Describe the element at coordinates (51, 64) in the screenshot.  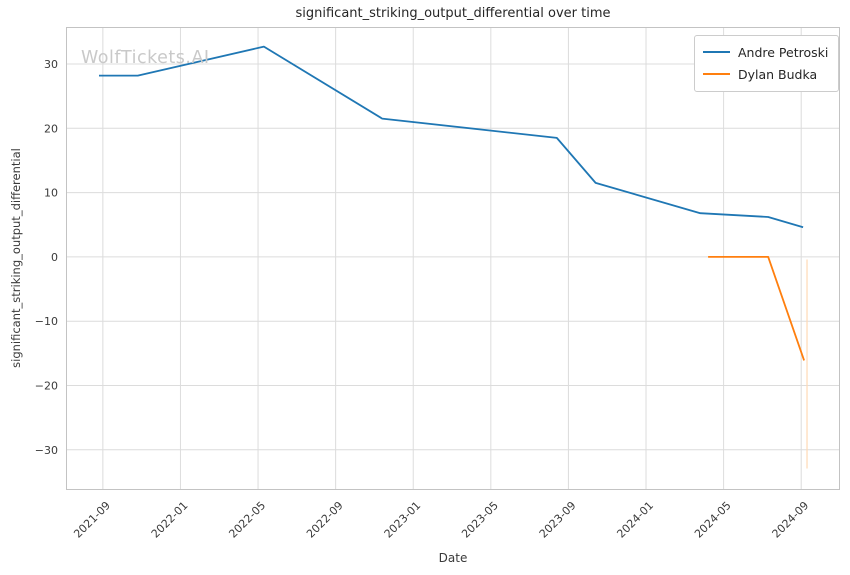
I see `y-tick-label: 30` at that location.